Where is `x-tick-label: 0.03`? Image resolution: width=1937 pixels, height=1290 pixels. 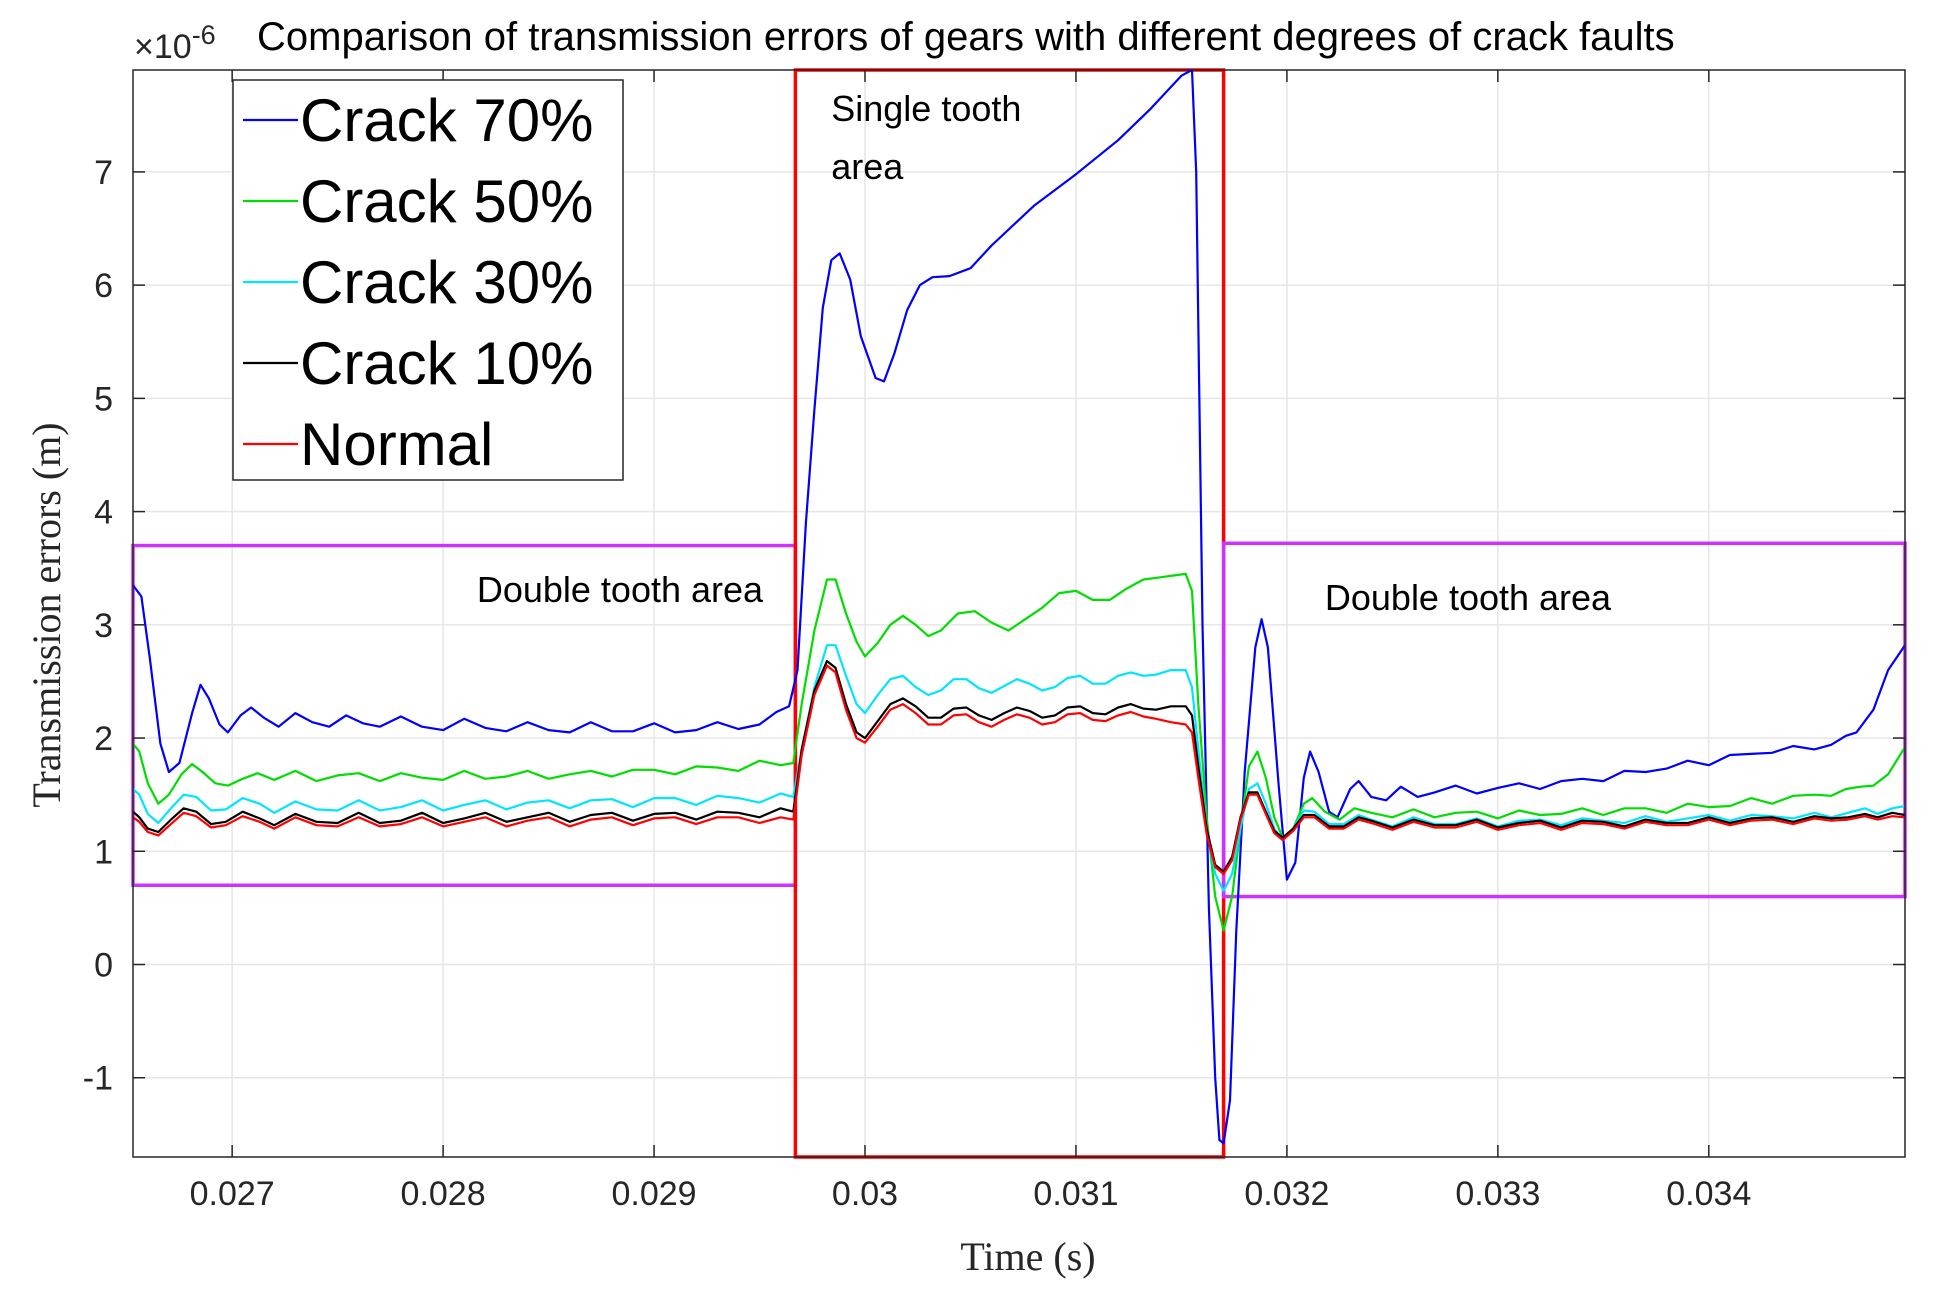 x-tick-label: 0.03 is located at coordinates (865, 1194).